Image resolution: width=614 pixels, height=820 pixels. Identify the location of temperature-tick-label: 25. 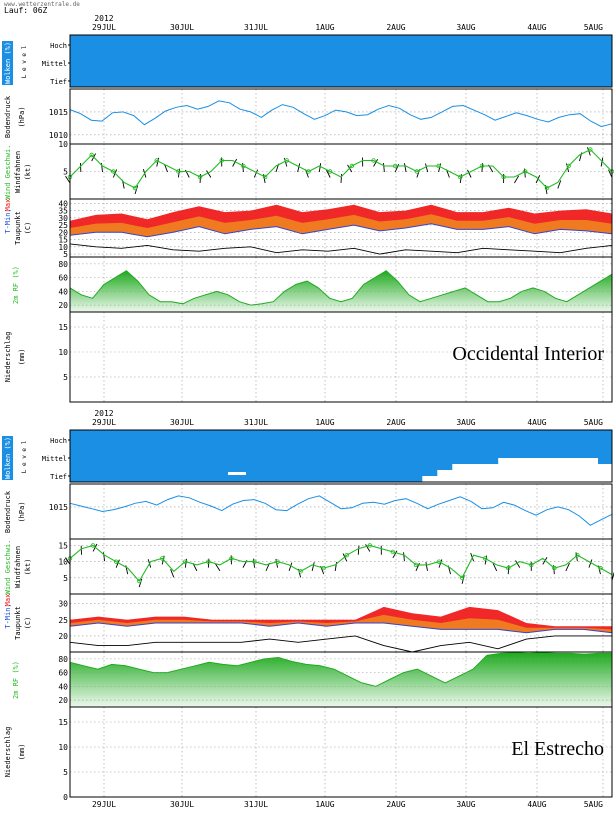
(63, 225).